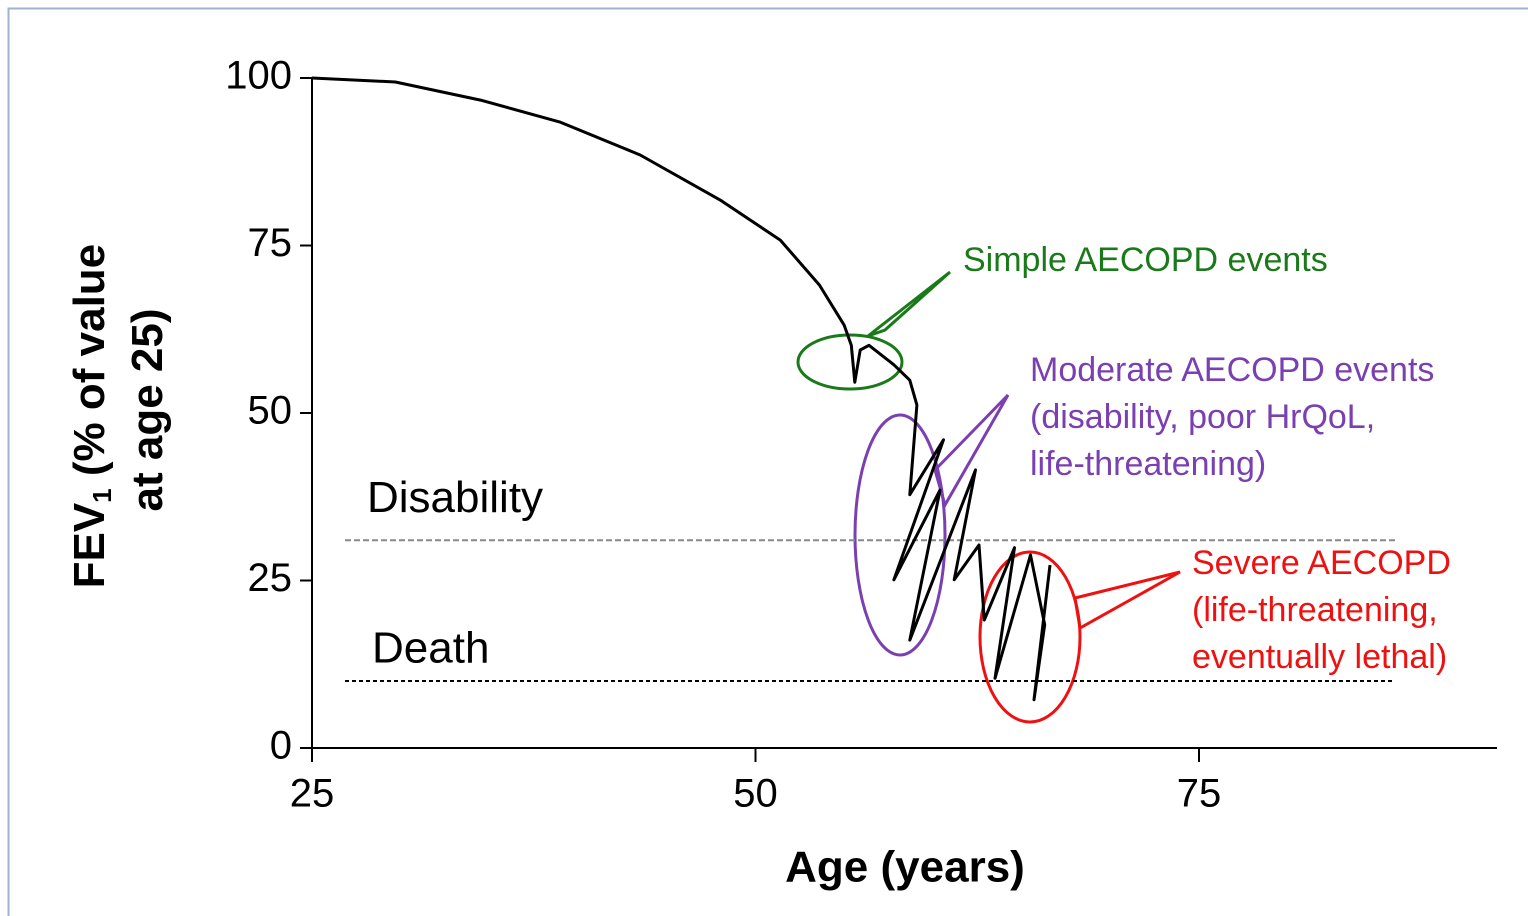  What do you see at coordinates (1315, 610) in the screenshot?
I see `annotation: (life-threatening,` at bounding box center [1315, 610].